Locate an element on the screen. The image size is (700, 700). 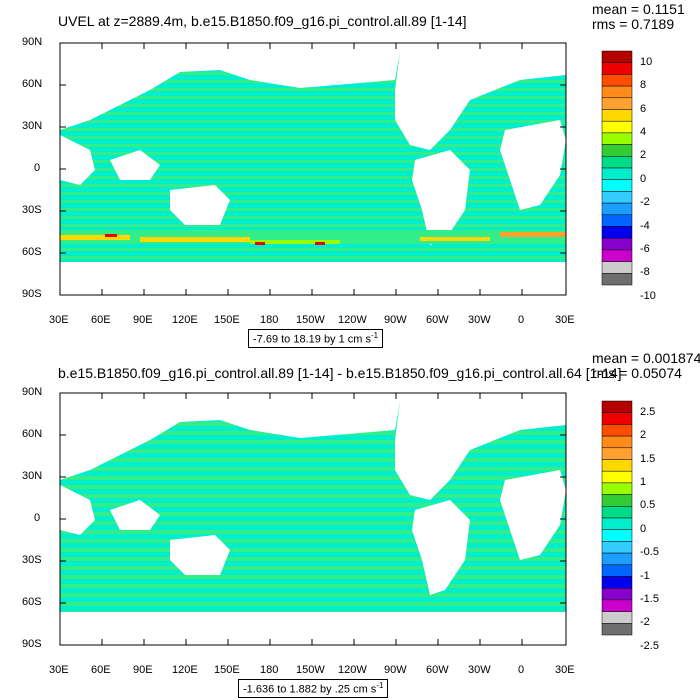
colorbar-label: 1.5 is located at coordinates (648, 458).